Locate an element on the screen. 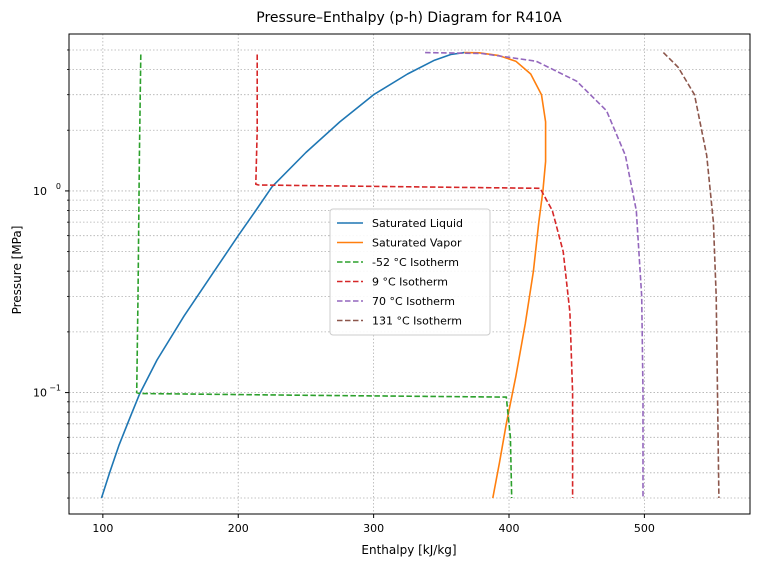 This screenshot has width=758, height=570. x-tick-label: 300 is located at coordinates (373, 528).